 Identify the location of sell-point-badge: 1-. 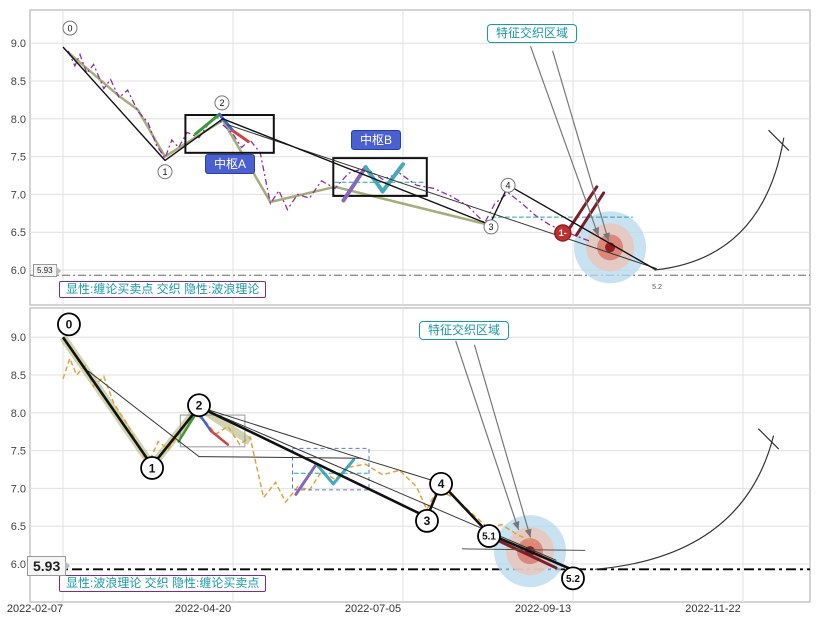
(563, 233).